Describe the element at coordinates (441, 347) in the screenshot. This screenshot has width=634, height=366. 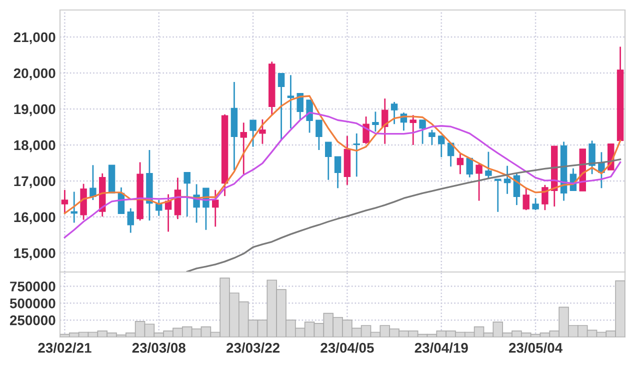
I see `x-tick-label: 23/04/19` at that location.